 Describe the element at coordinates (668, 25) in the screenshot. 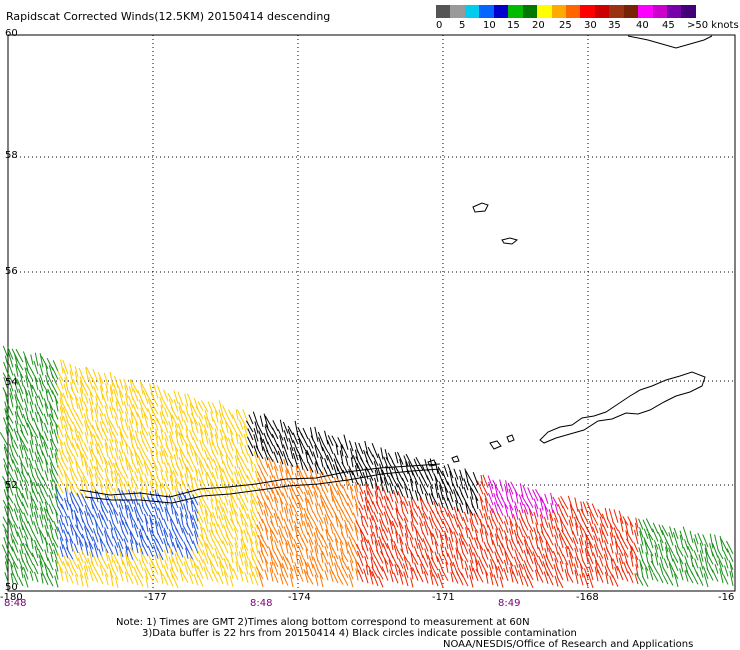

I see `legend-label-9: 45` at that location.